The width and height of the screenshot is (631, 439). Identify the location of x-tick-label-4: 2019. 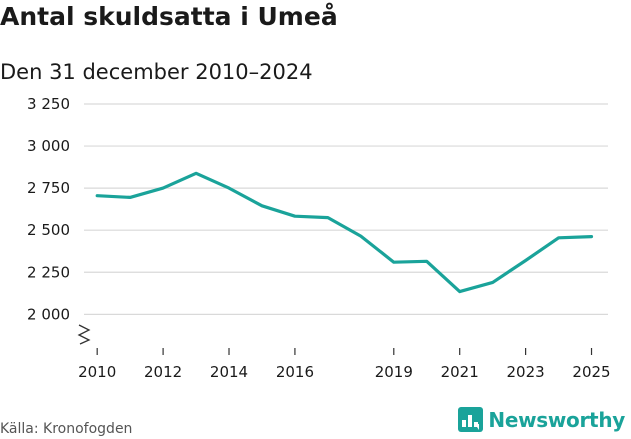
(394, 372).